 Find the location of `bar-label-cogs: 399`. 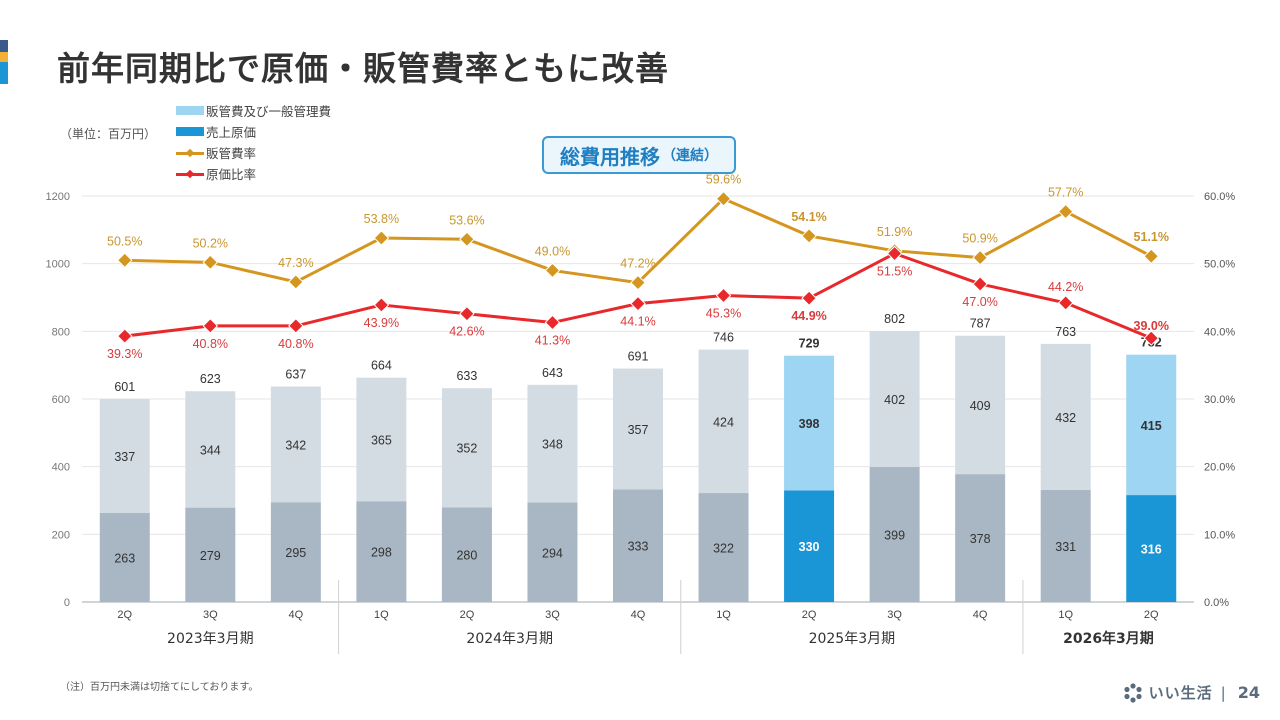

bar-label-cogs: 399 is located at coordinates (894, 536).